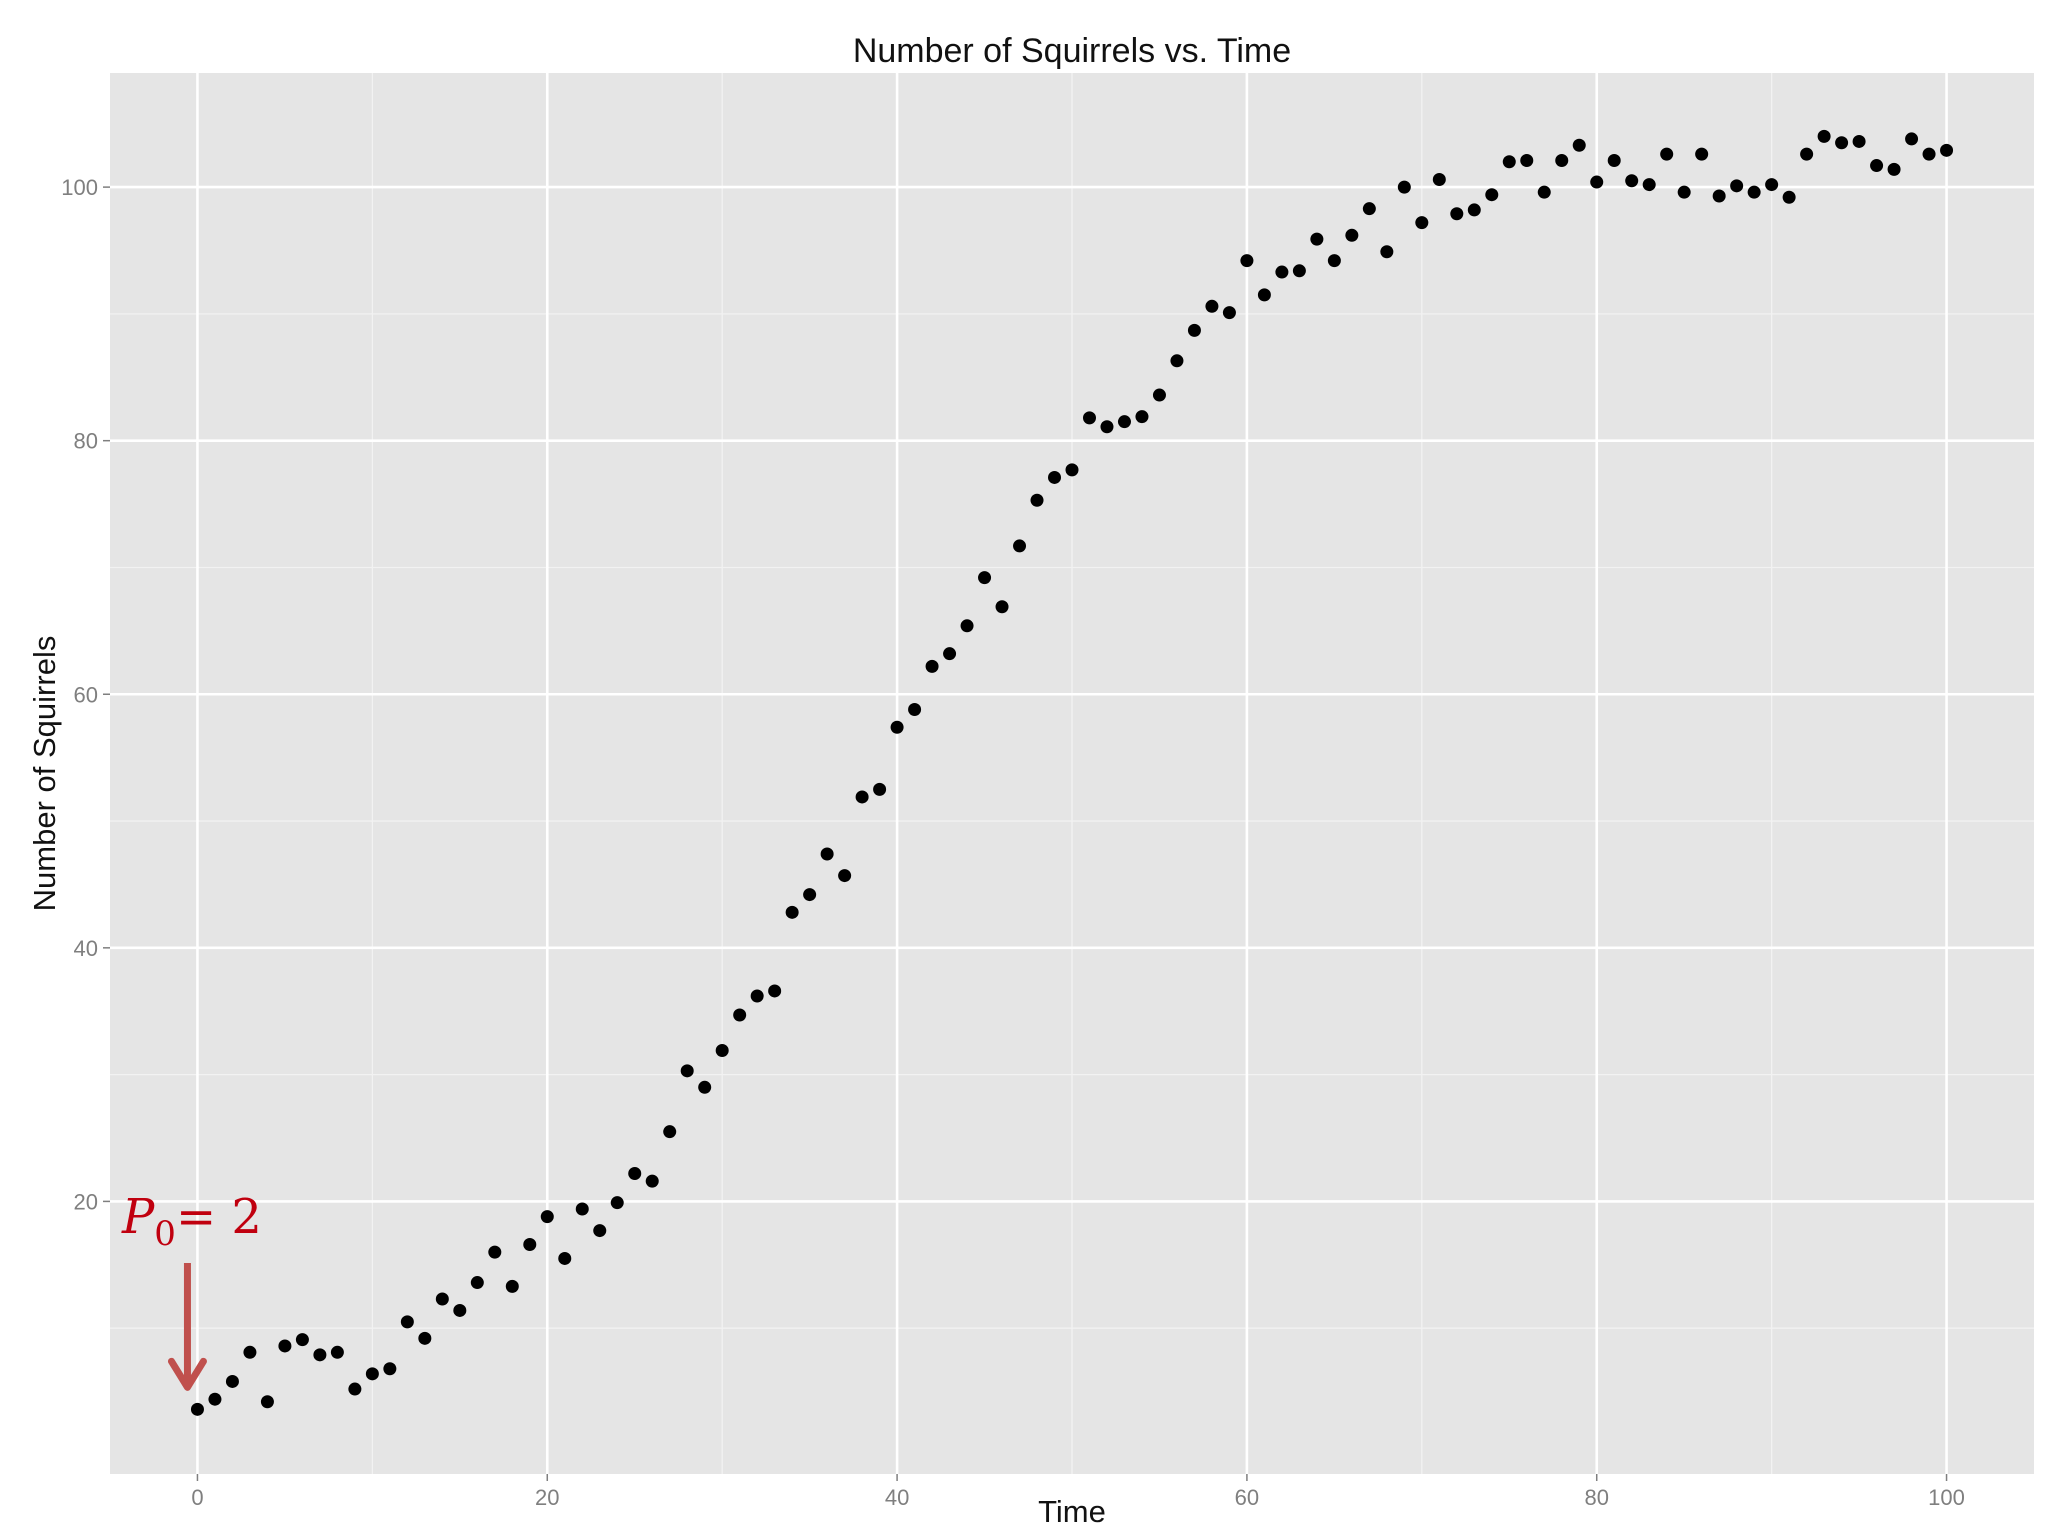 The height and width of the screenshot is (1536, 2048). I want to click on initial-population-annotation: P0= 2, so click(191, 1290).